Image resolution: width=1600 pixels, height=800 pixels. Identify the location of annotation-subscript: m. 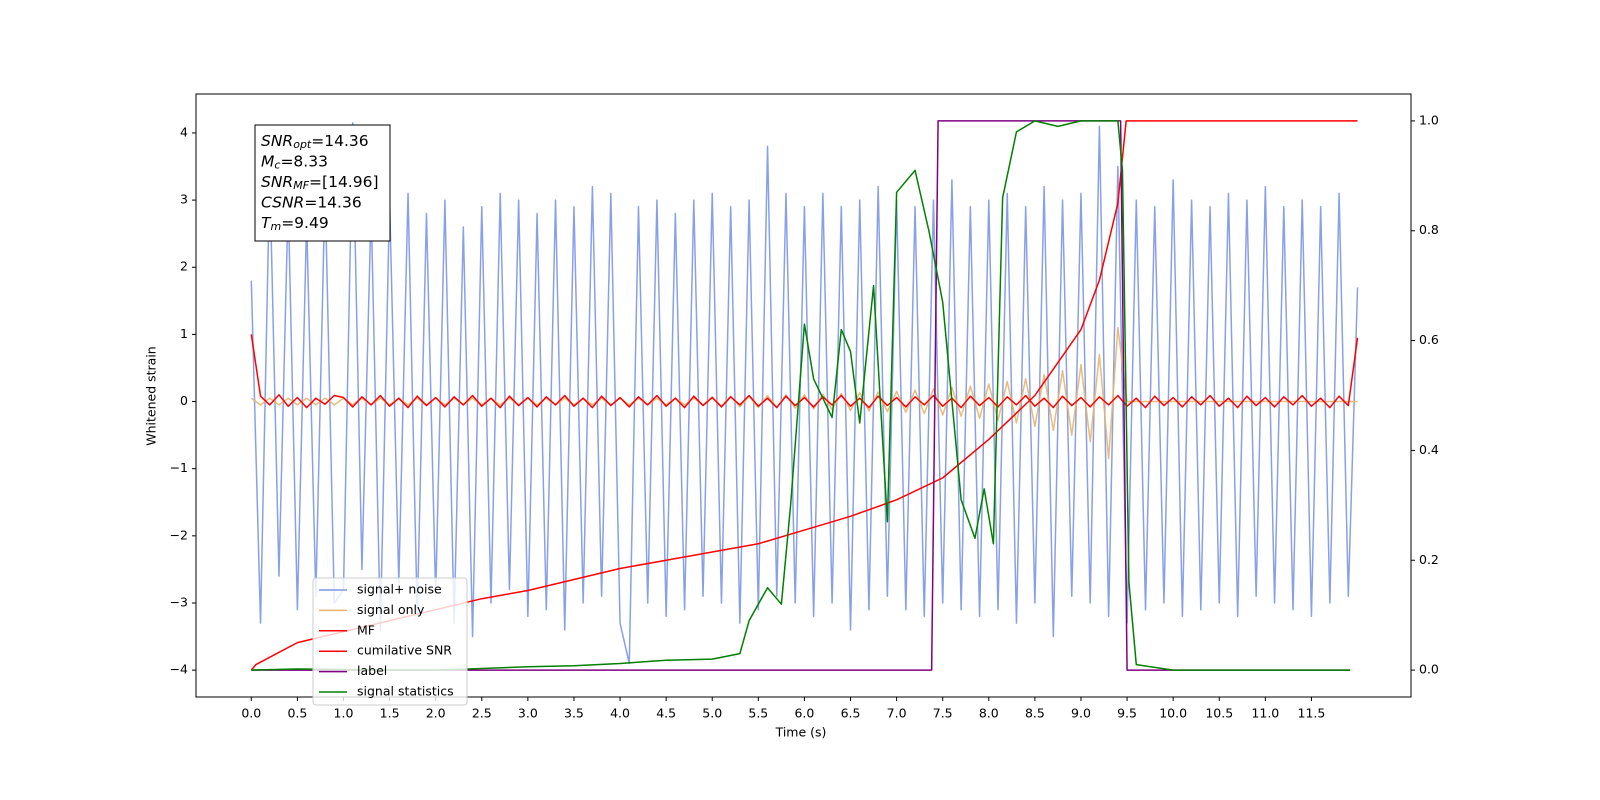
(275, 226).